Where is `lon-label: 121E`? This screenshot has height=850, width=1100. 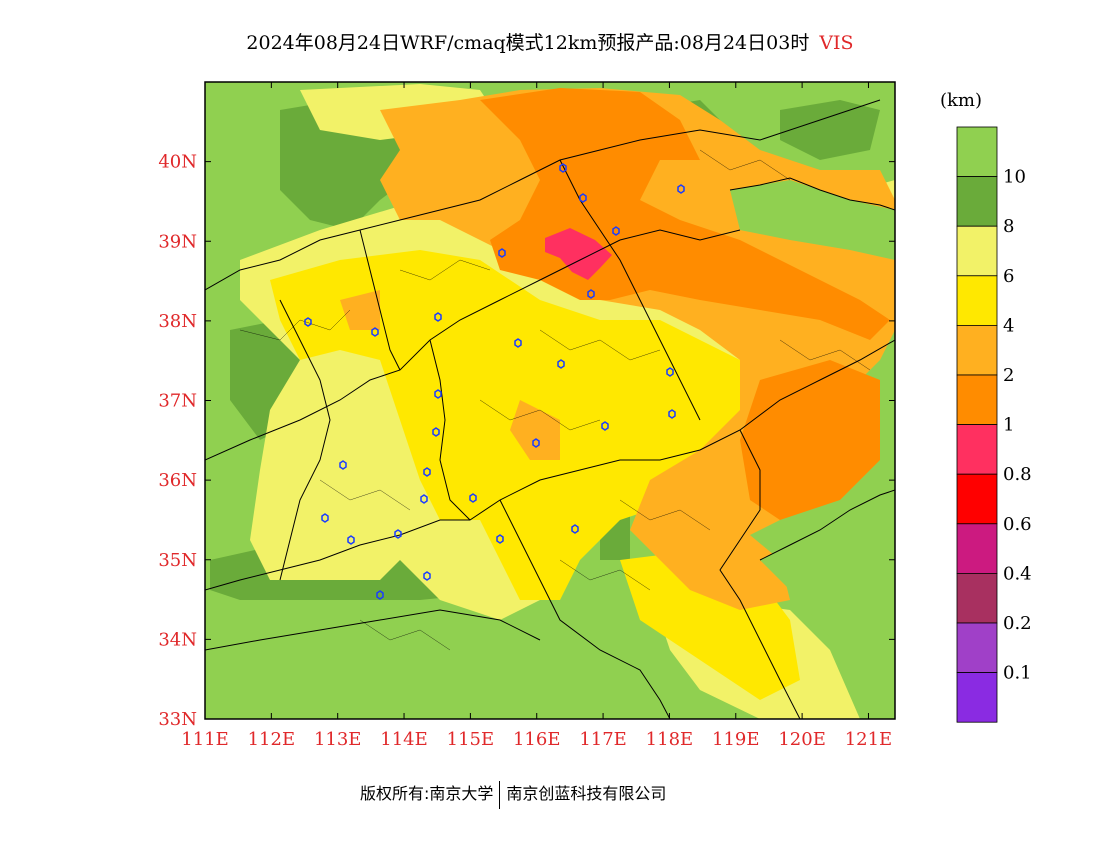 lon-label: 121E is located at coordinates (869, 739).